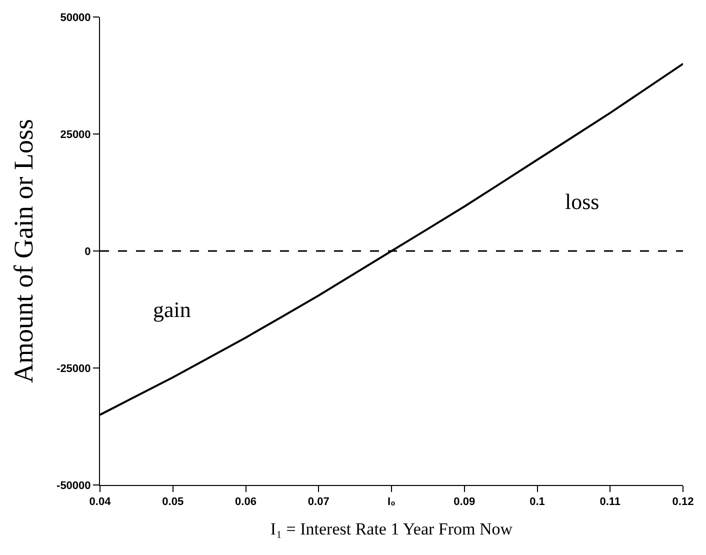  I want to click on x-tick-label: 0.09, so click(465, 502).